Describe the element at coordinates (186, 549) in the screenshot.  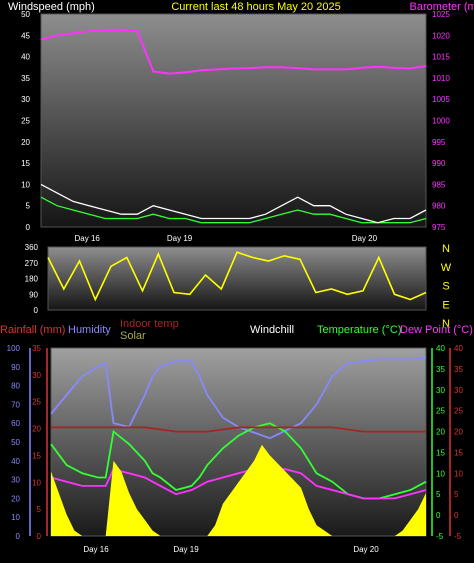
I see `panel3-day-label-1: Day 19` at that location.